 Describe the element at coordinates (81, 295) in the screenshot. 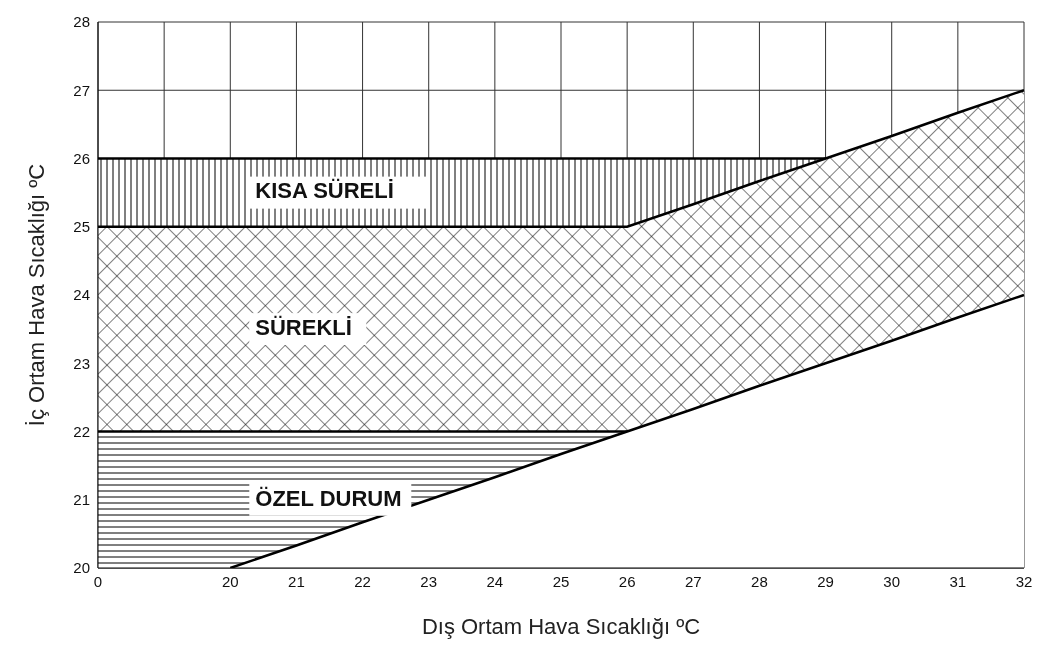

I see `y-tick-label: 24` at that location.